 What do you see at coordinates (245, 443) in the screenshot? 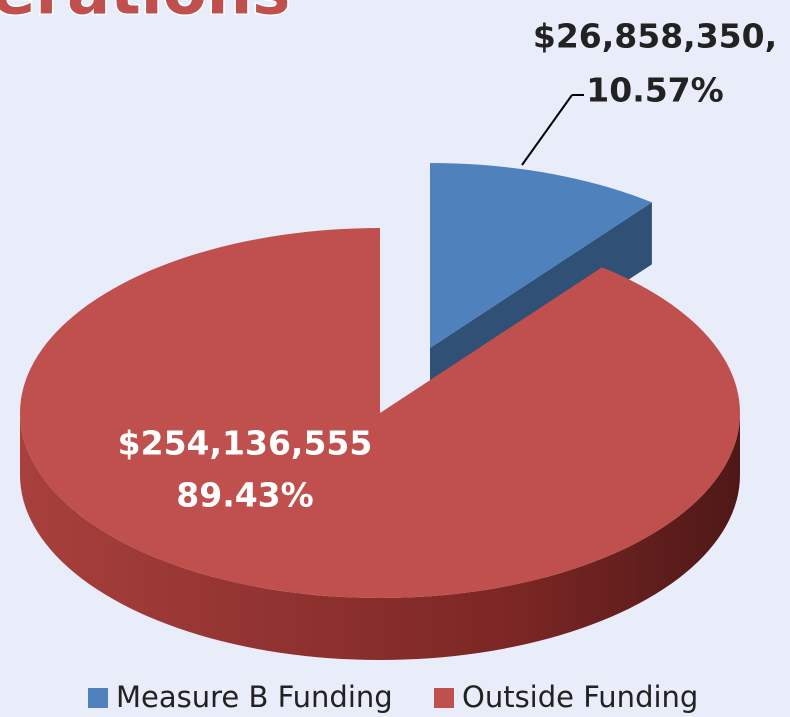
I see `data-label: $254,136,555` at bounding box center [245, 443].